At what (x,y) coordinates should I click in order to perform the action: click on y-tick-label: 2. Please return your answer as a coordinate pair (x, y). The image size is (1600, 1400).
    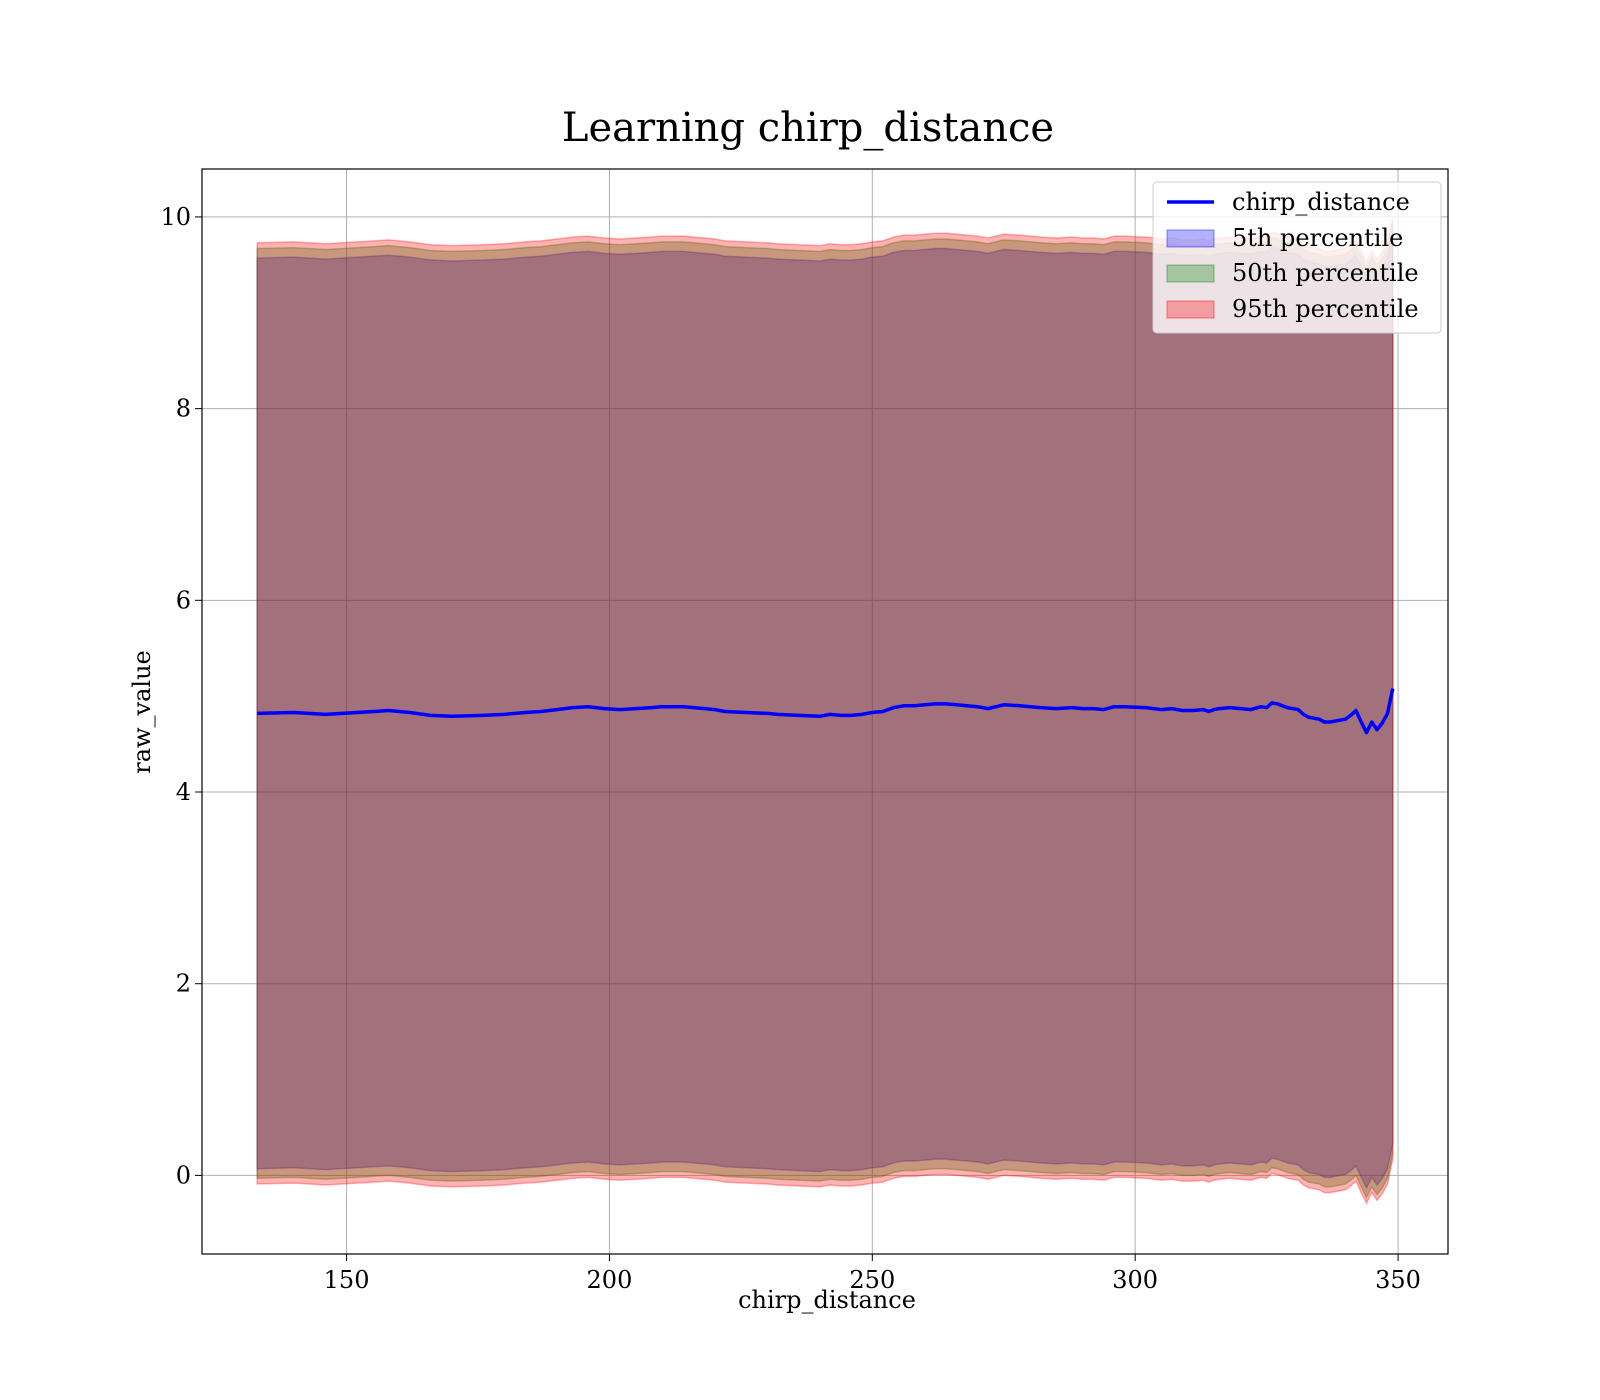
    Looking at the image, I should click on (183, 984).